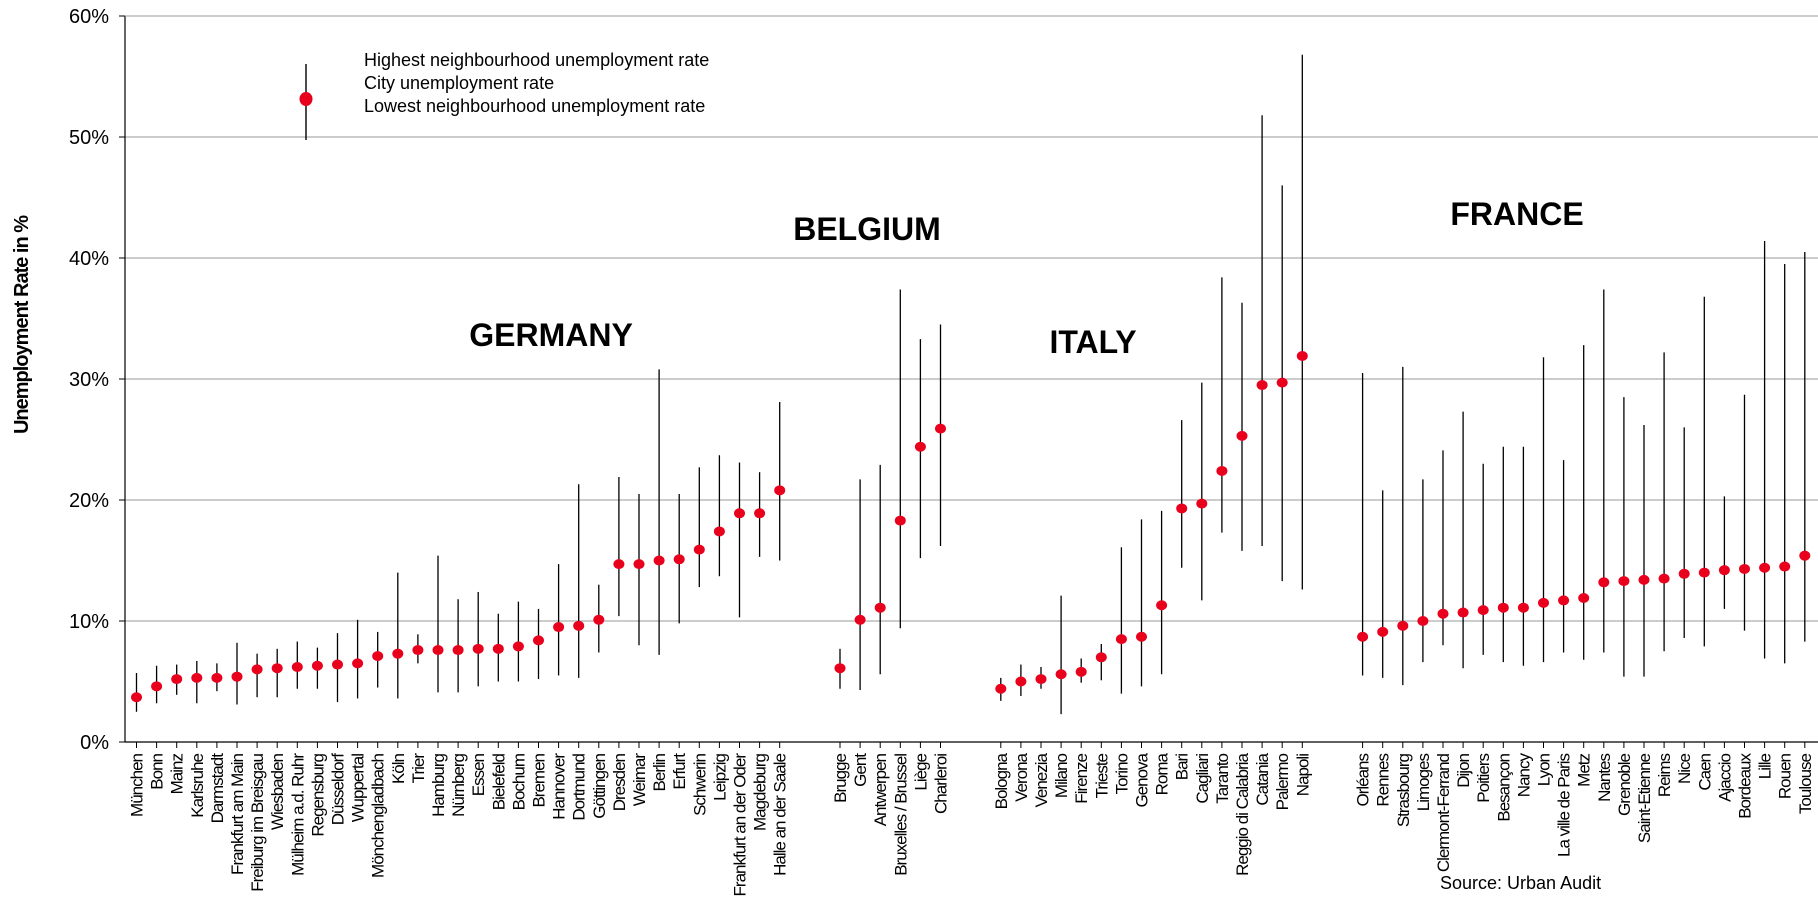  I want to click on y-tick-label: 50%, so click(89, 138).